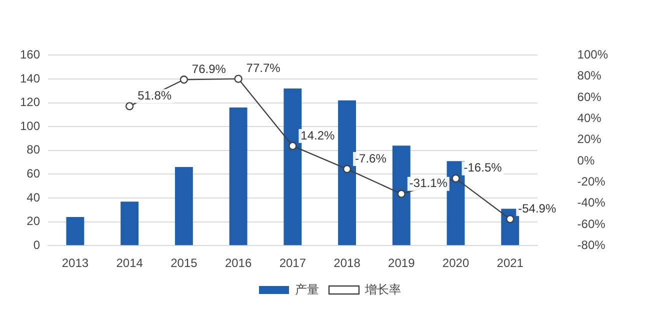  Describe the element at coordinates (75, 263) in the screenshot. I see `x-tick-label: 2013` at that location.